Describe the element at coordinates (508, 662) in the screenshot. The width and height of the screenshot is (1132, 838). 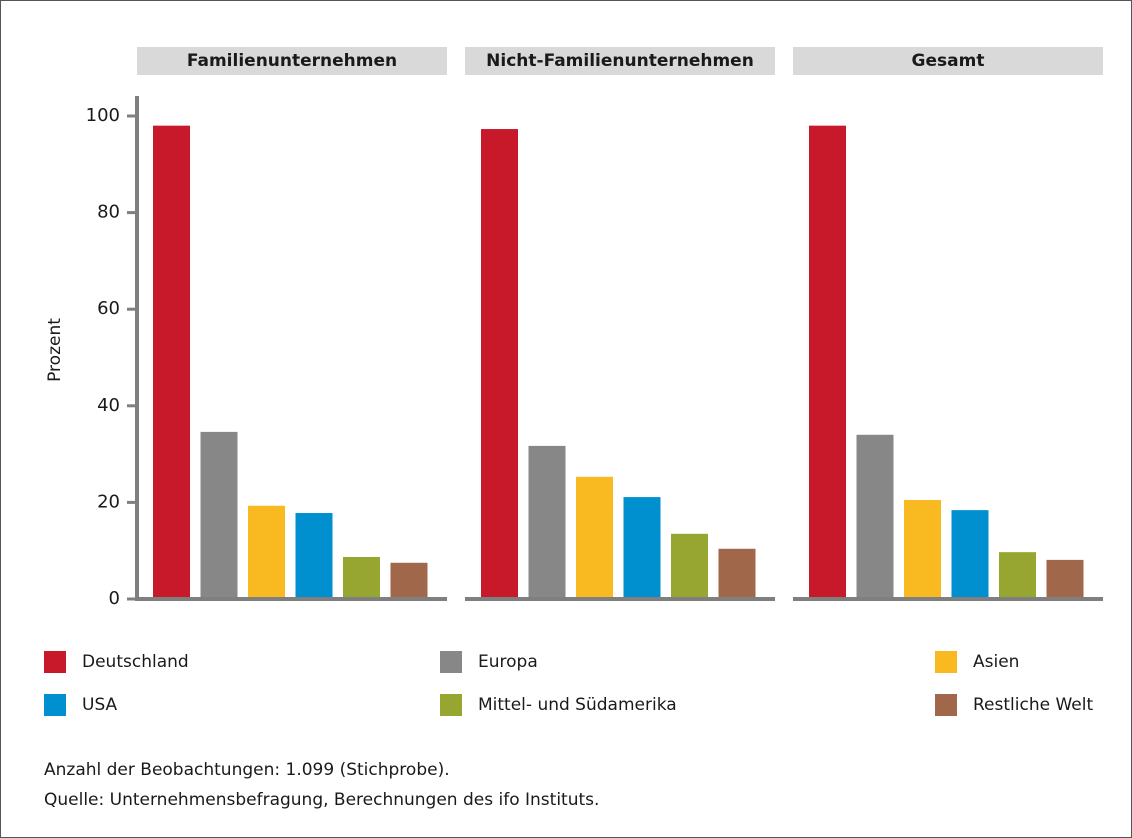
I see `legend-label: Europa` at that location.